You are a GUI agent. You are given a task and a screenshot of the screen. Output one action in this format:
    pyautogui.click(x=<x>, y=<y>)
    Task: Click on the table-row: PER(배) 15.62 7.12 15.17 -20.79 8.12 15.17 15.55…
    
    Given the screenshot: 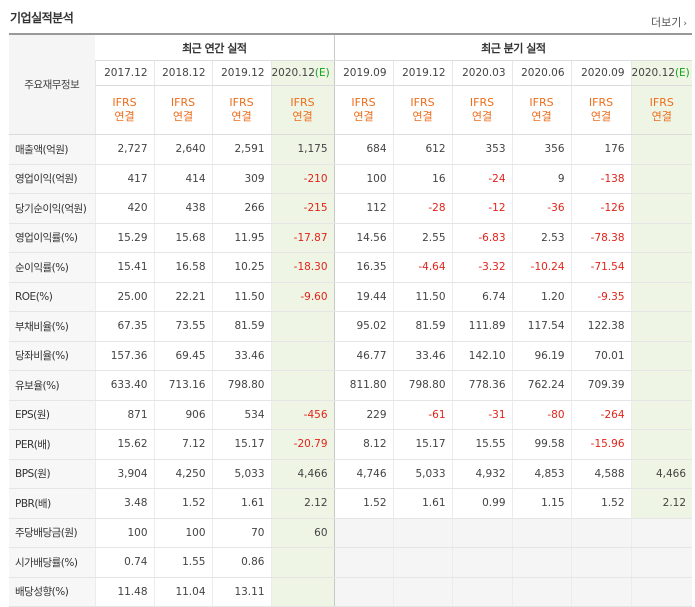 What is the action you would take?
    pyautogui.click(x=351, y=444)
    